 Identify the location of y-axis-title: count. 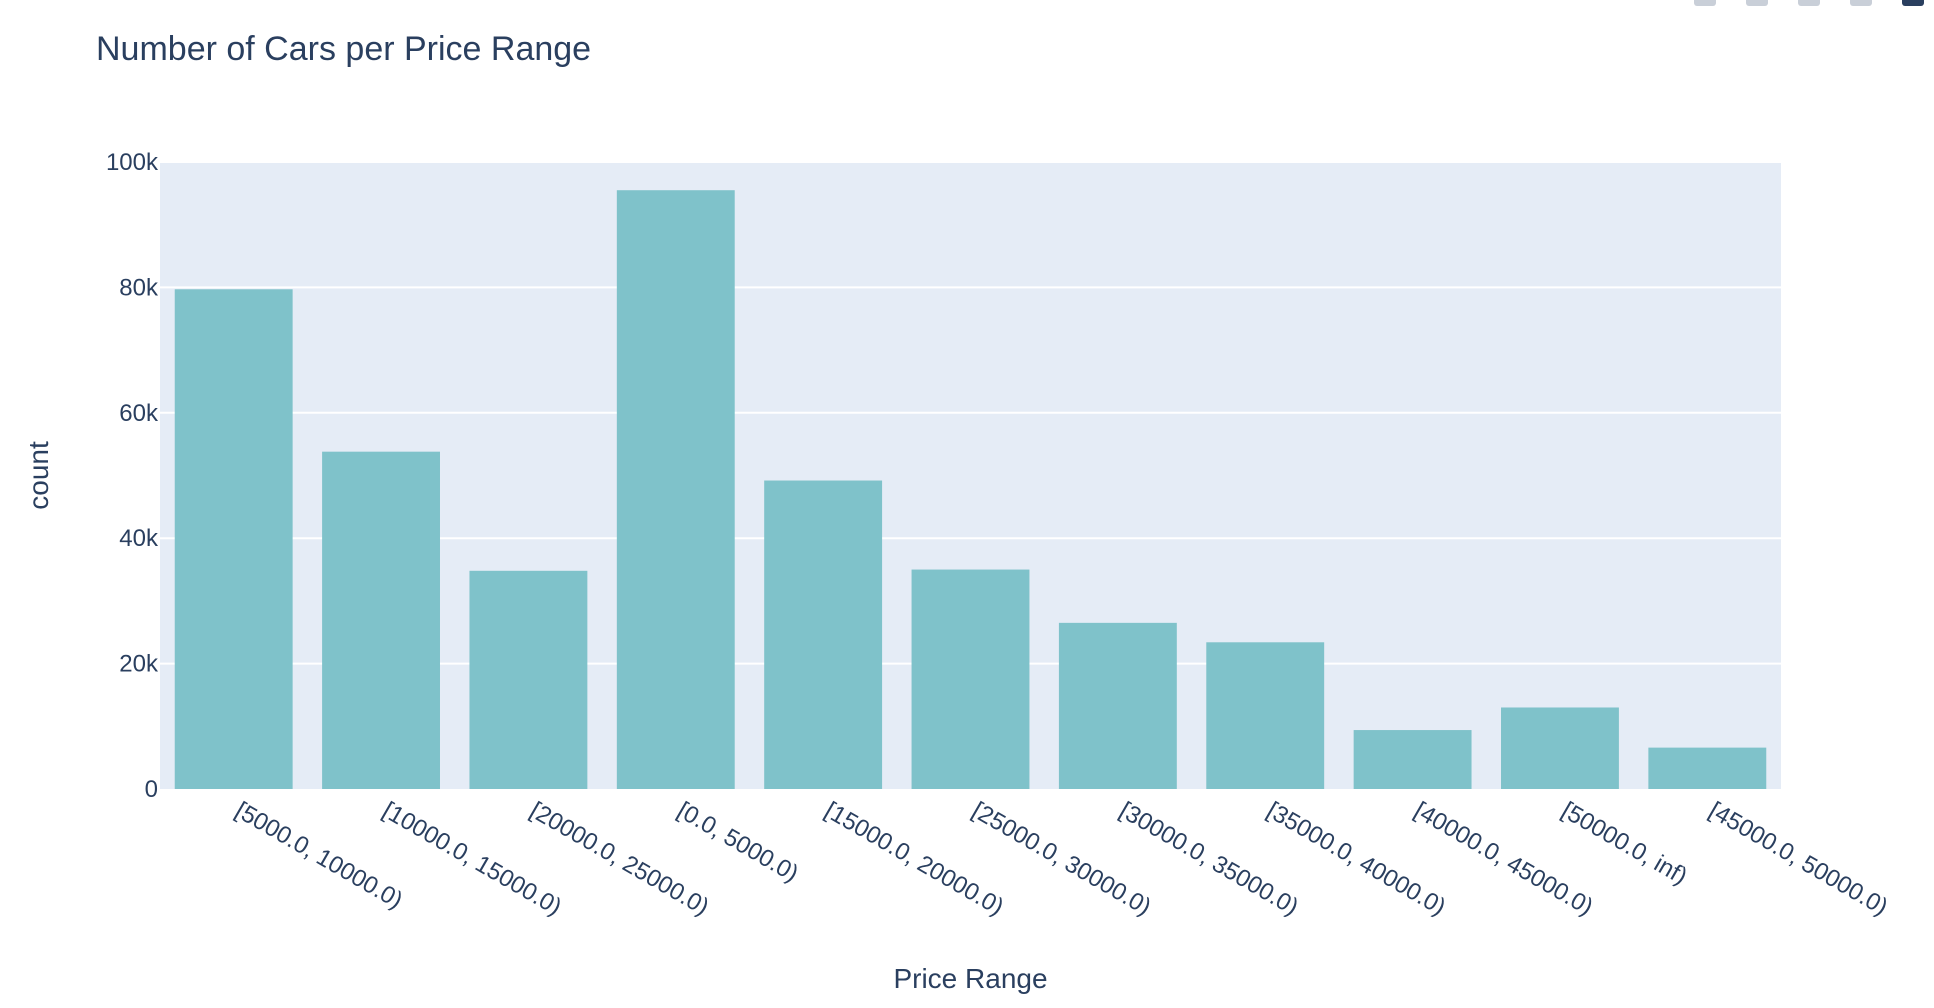
(38, 475).